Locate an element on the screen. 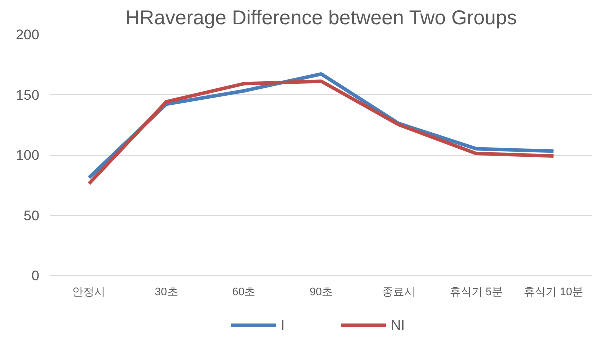 Image resolution: width=615 pixels, height=355 pixels. x-tick-label: 휴식기 5분 is located at coordinates (476, 292).